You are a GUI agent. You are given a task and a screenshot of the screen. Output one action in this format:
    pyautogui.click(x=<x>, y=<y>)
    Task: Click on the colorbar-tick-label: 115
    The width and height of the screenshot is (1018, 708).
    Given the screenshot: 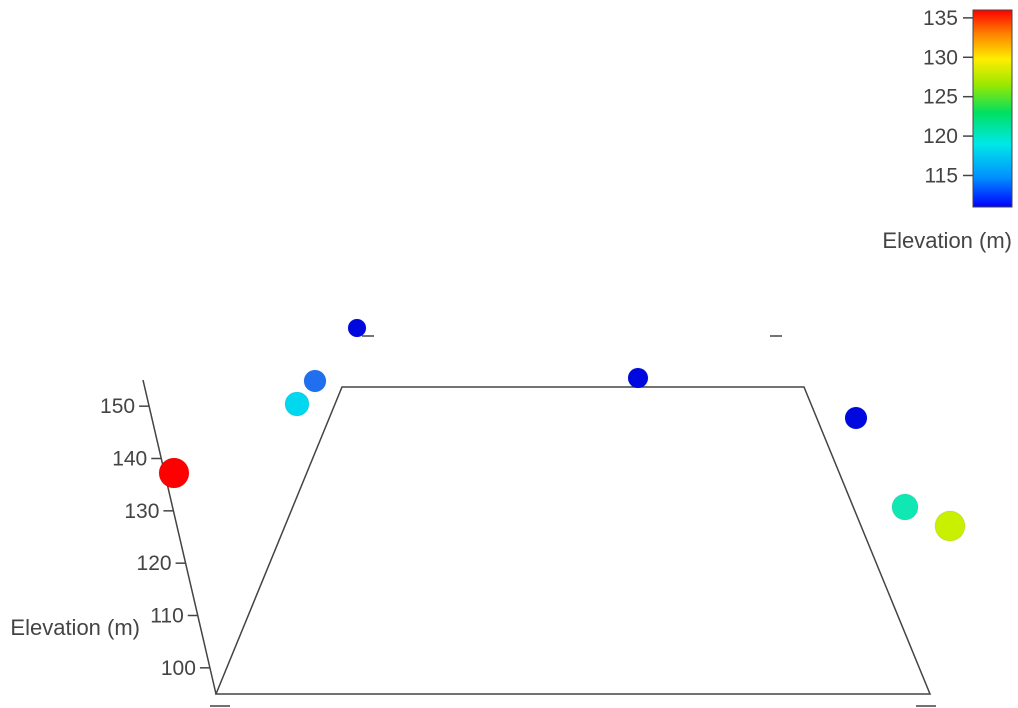 What is the action you would take?
    pyautogui.click(x=941, y=175)
    